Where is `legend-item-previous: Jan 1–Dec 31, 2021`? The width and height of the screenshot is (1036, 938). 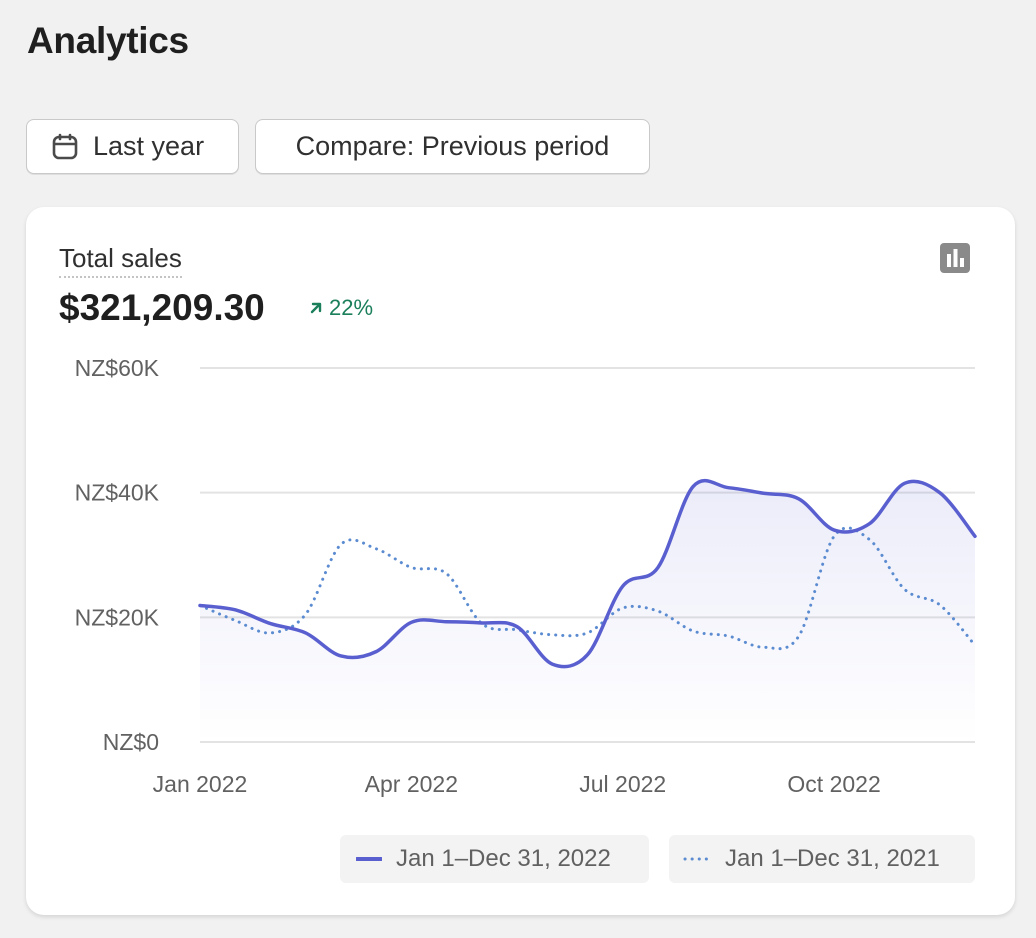
legend-item-previous: Jan 1–Dec 31, 2021 is located at coordinates (822, 859).